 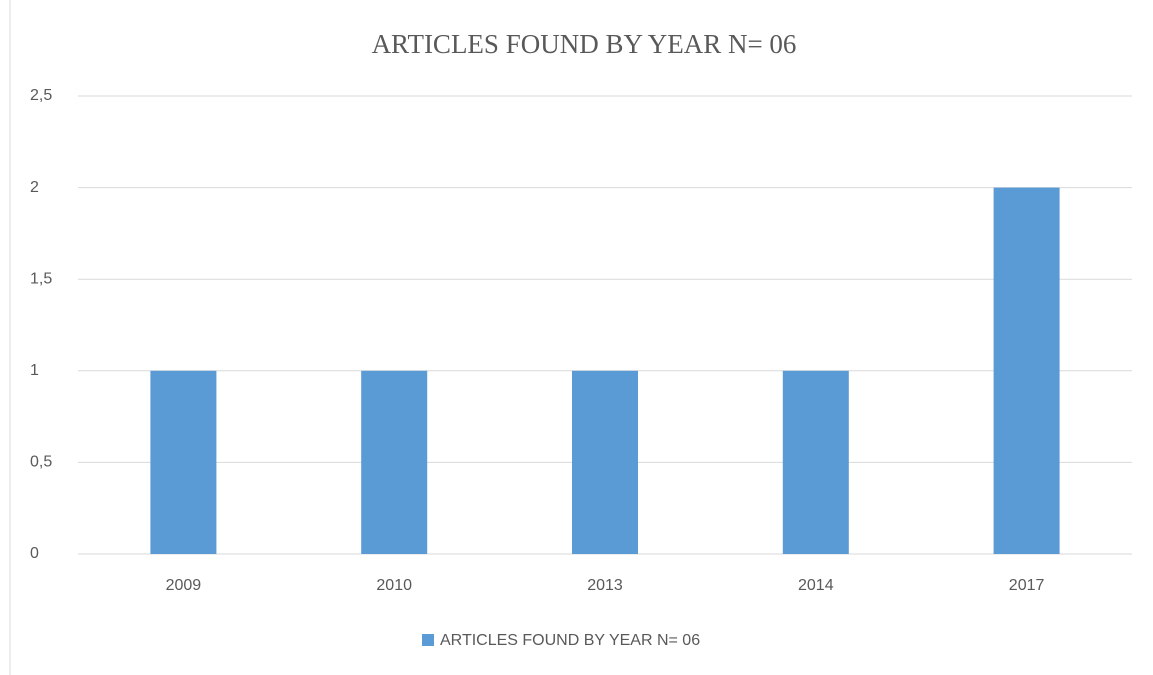 I want to click on x-tick-label: 2009, so click(x=184, y=585).